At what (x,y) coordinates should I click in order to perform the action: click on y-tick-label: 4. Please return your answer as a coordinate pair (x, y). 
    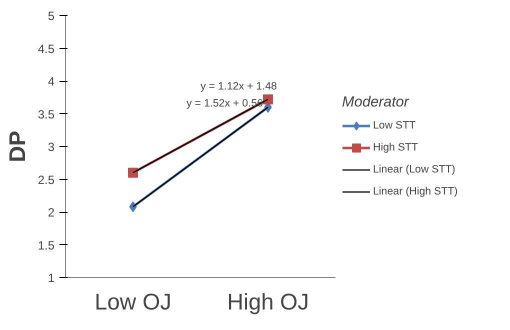
    Looking at the image, I should click on (51, 81).